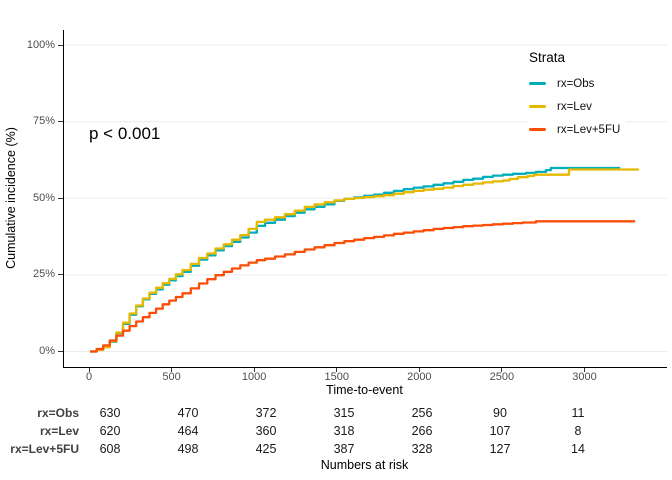  What do you see at coordinates (171, 377) in the screenshot?
I see `x-tick-label: 500` at bounding box center [171, 377].